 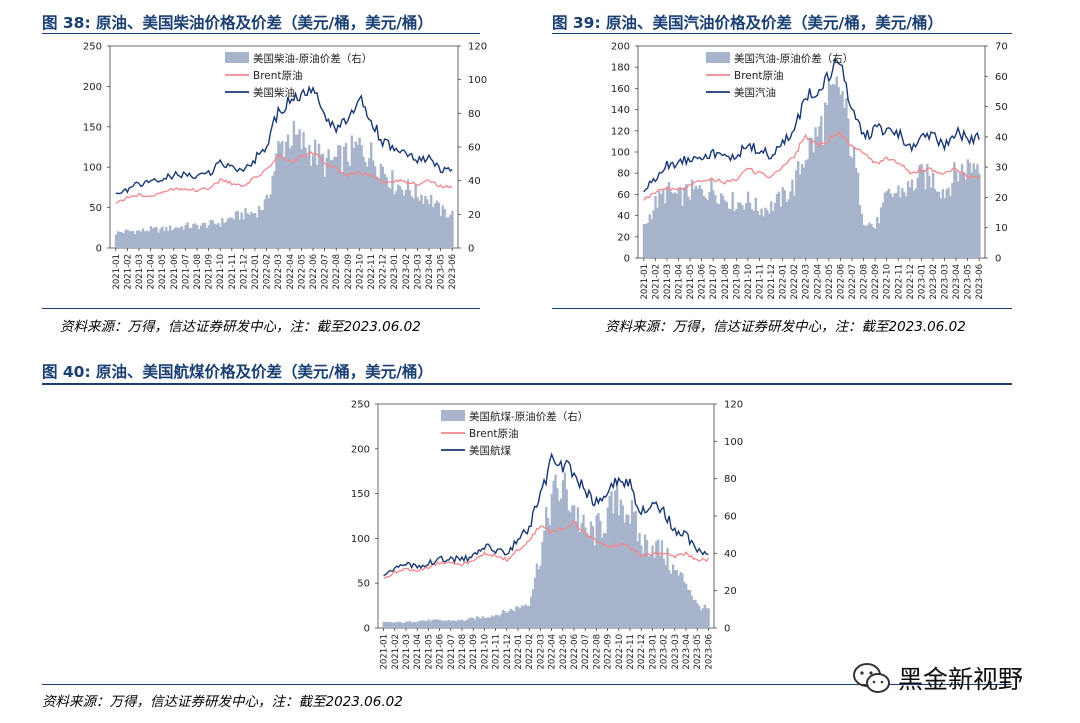 What do you see at coordinates (691, 282) in the screenshot?
I see `x-tick-label: 2021-05` at bounding box center [691, 282].